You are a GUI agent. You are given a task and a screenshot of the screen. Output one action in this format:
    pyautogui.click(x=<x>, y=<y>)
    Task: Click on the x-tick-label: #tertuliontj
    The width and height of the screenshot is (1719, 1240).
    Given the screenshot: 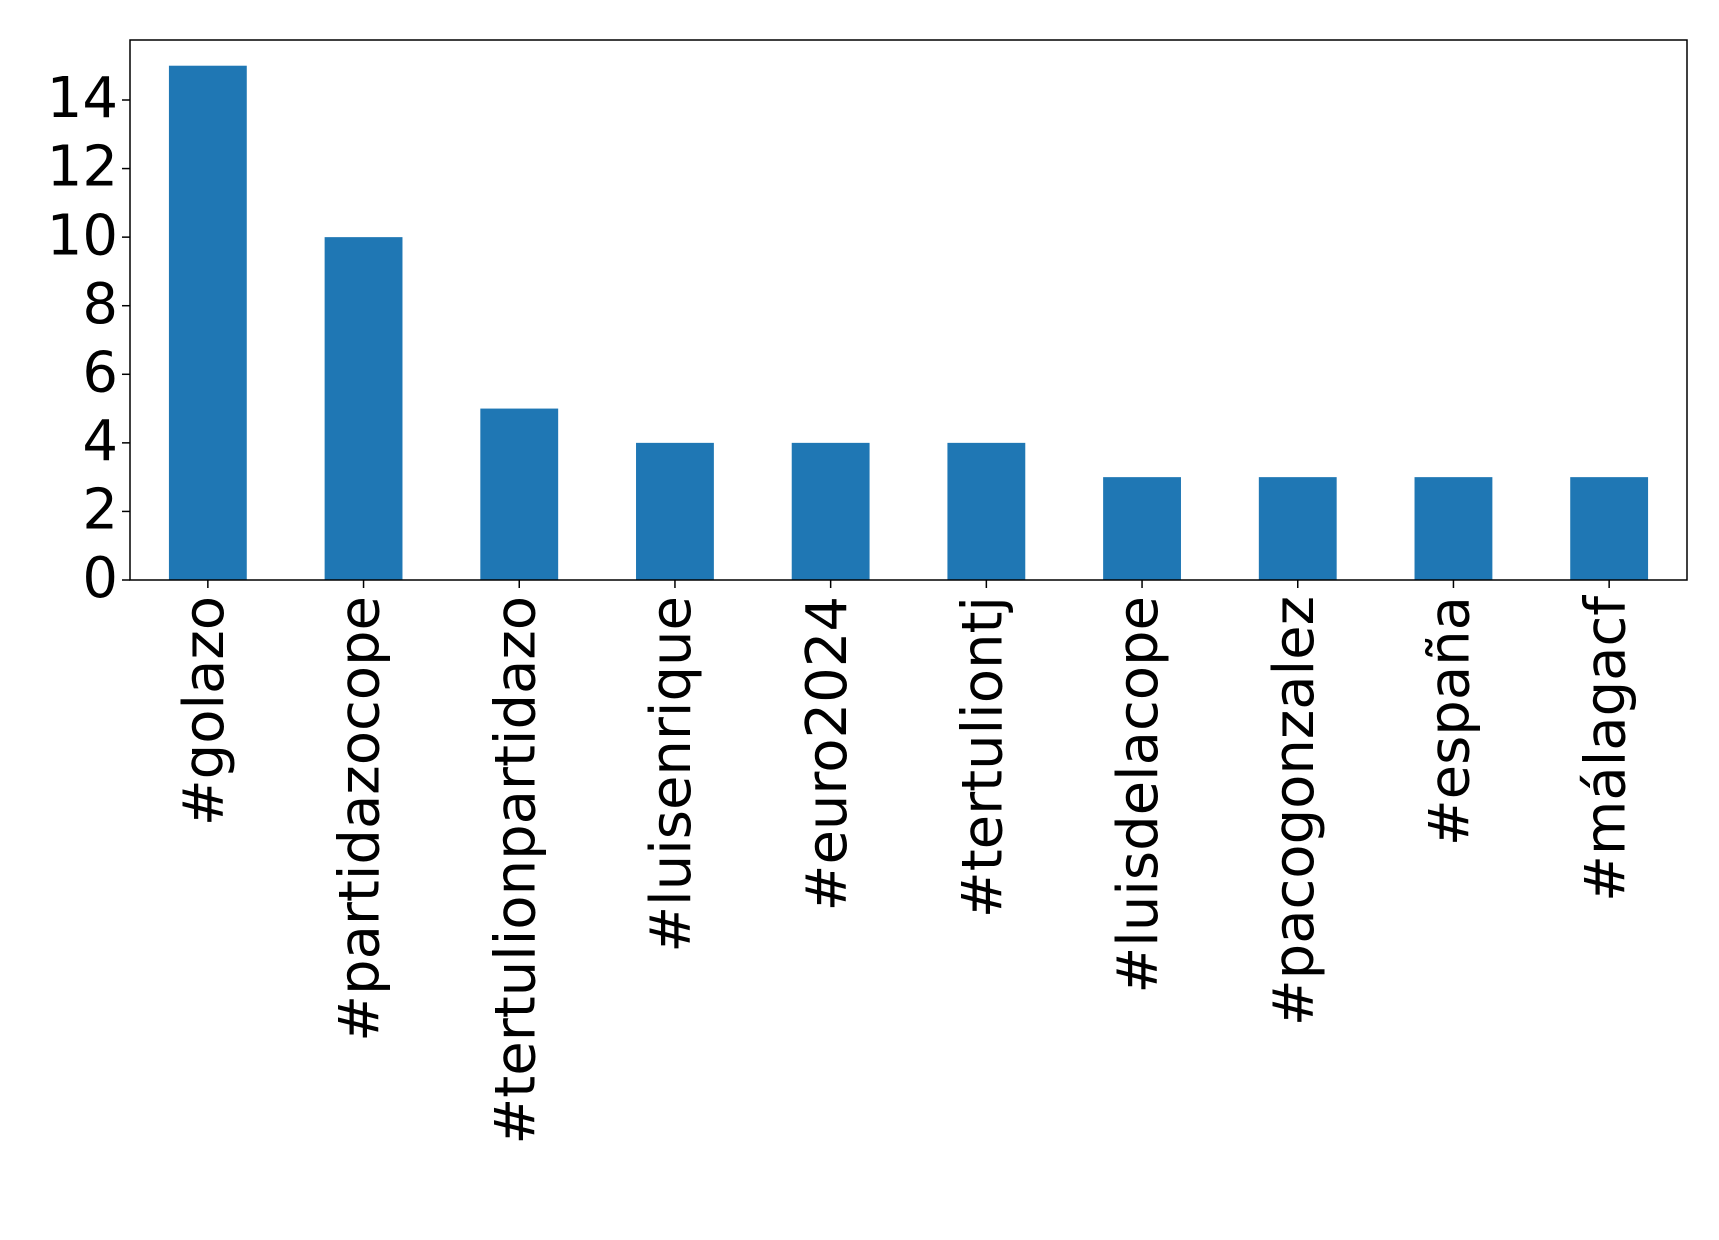 What is the action you would take?
    pyautogui.click(x=982, y=757)
    